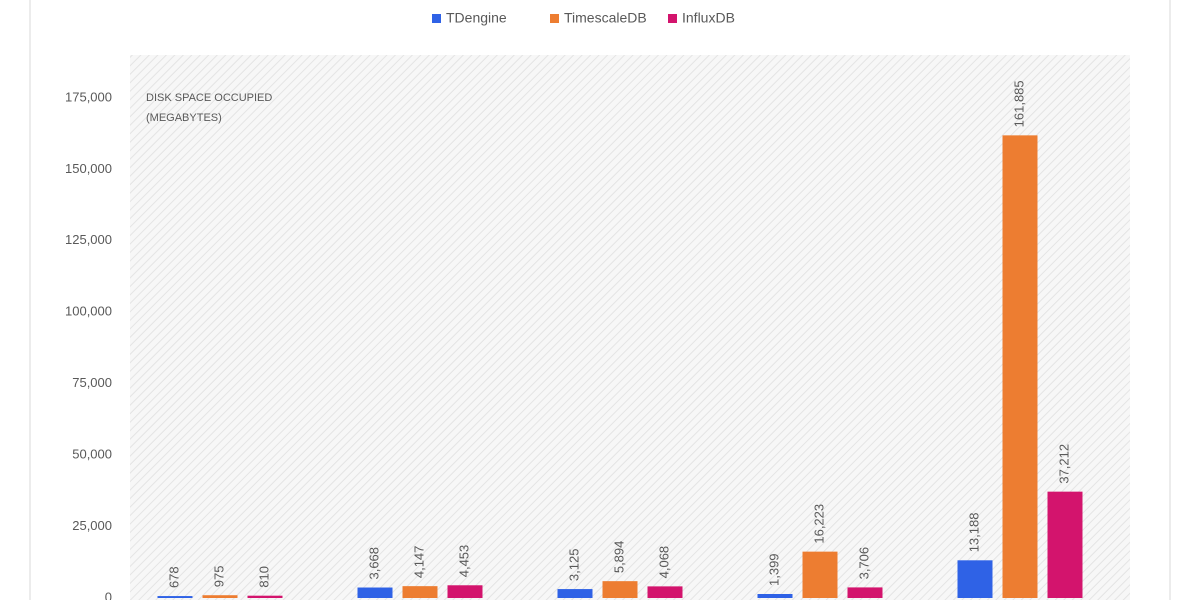 This screenshot has width=1200, height=600. Describe the element at coordinates (418, 562) in the screenshot. I see `value-label: 4,147` at that location.